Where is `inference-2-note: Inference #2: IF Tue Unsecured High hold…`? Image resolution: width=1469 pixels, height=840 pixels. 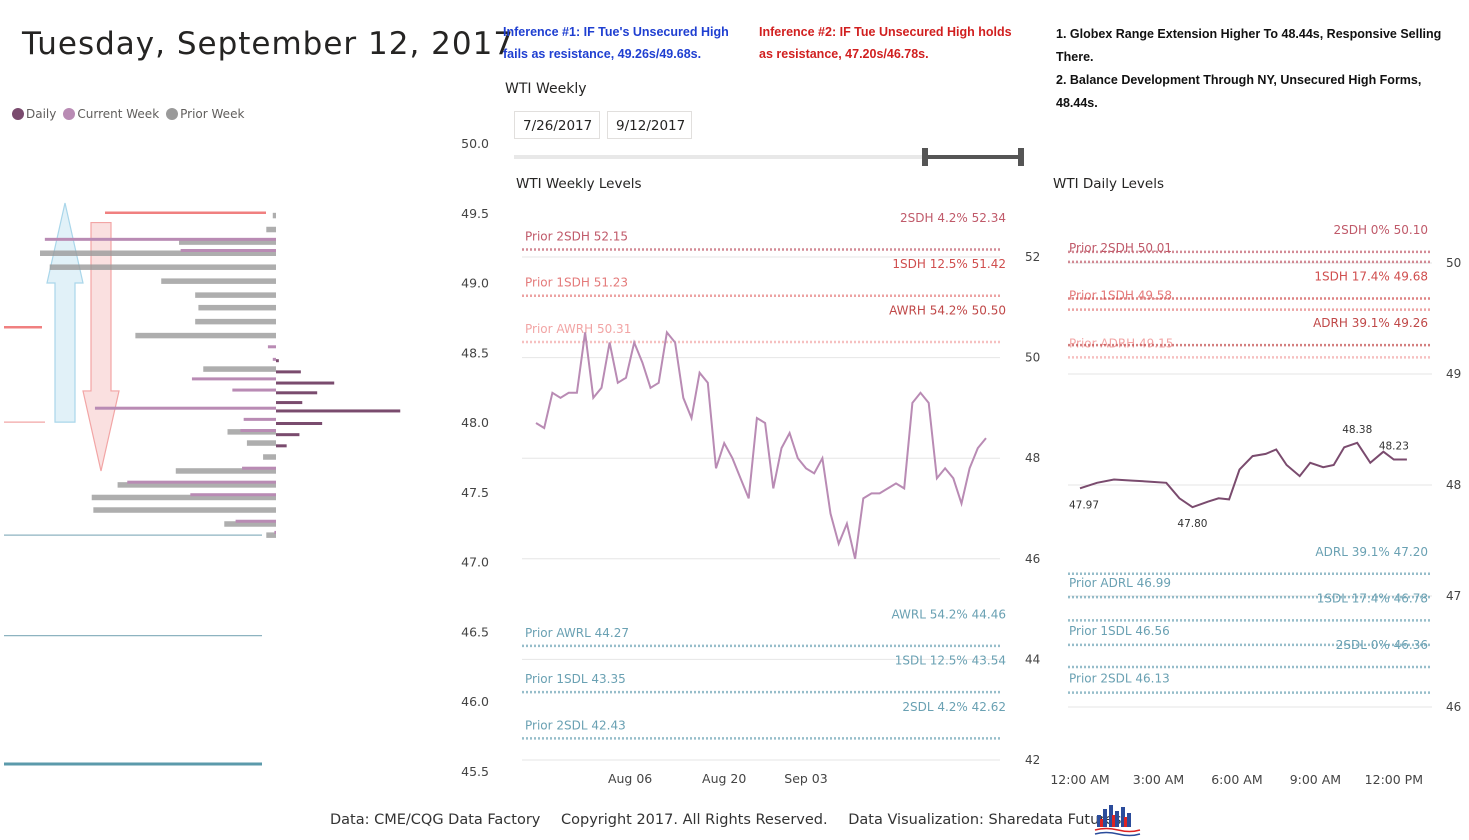
inference-2-note: Inference #2: IF Tue Unsecured High hold… is located at coordinates (885, 43).